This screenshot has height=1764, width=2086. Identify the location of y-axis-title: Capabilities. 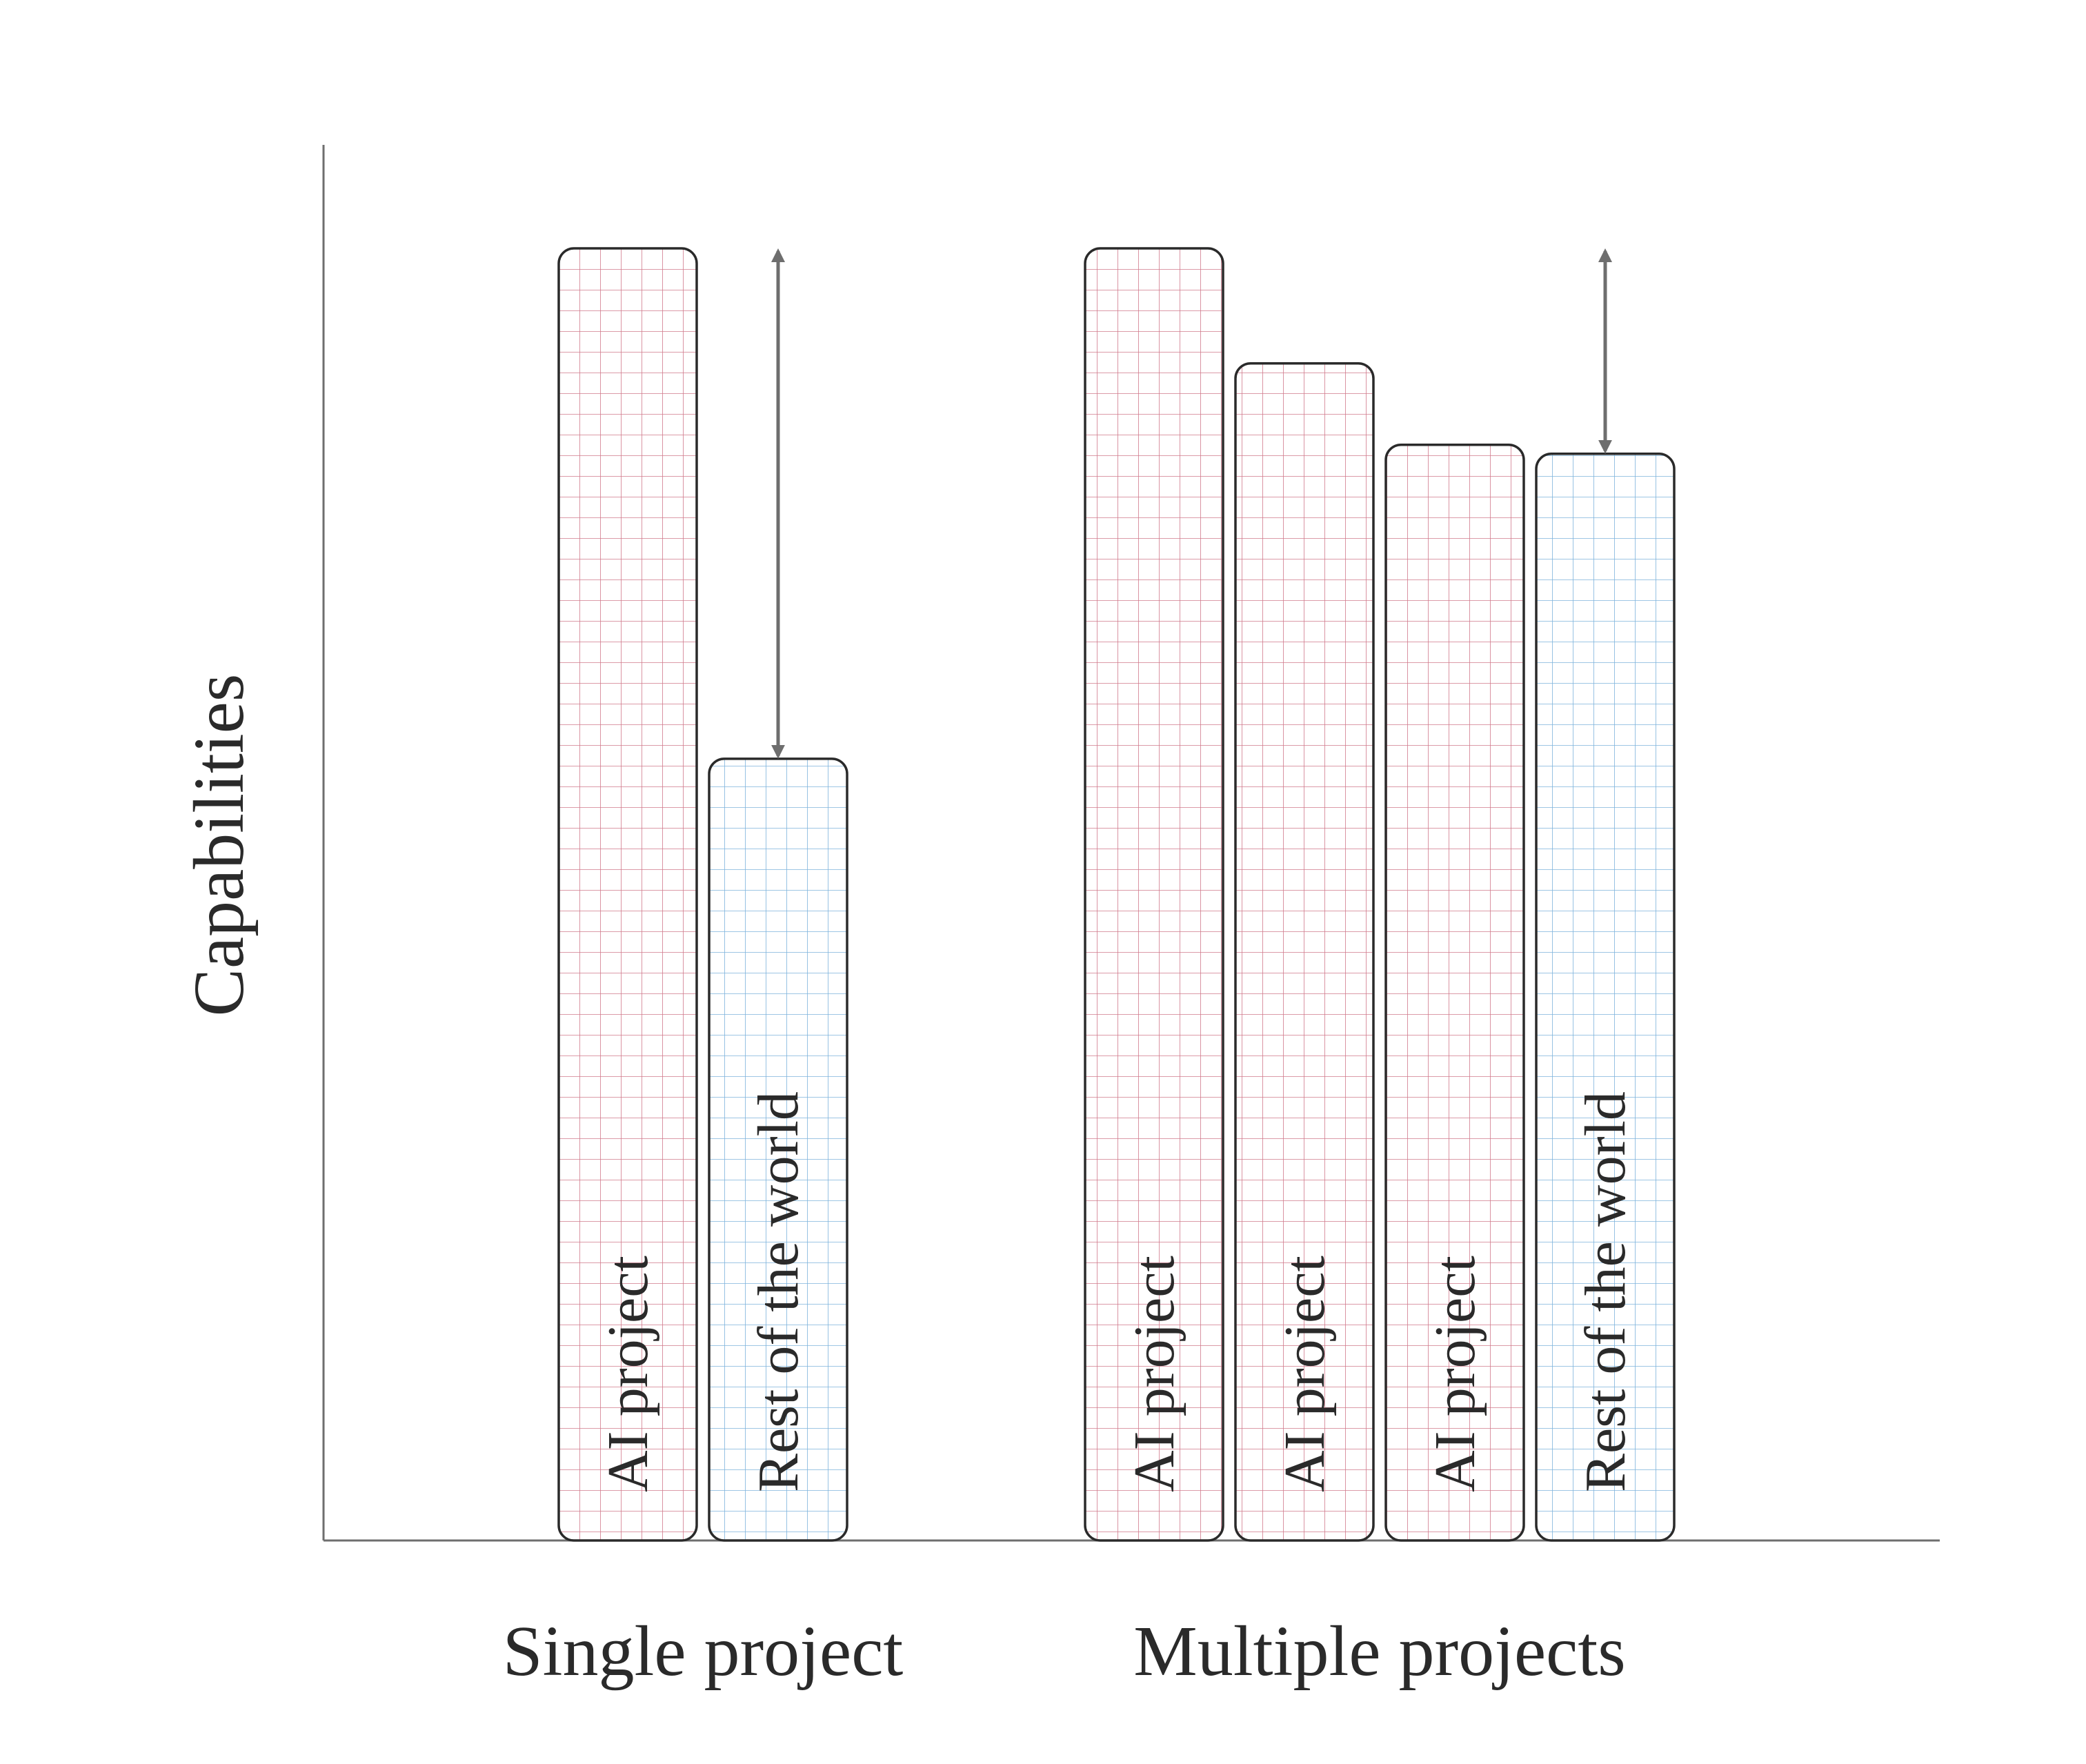
(219, 845).